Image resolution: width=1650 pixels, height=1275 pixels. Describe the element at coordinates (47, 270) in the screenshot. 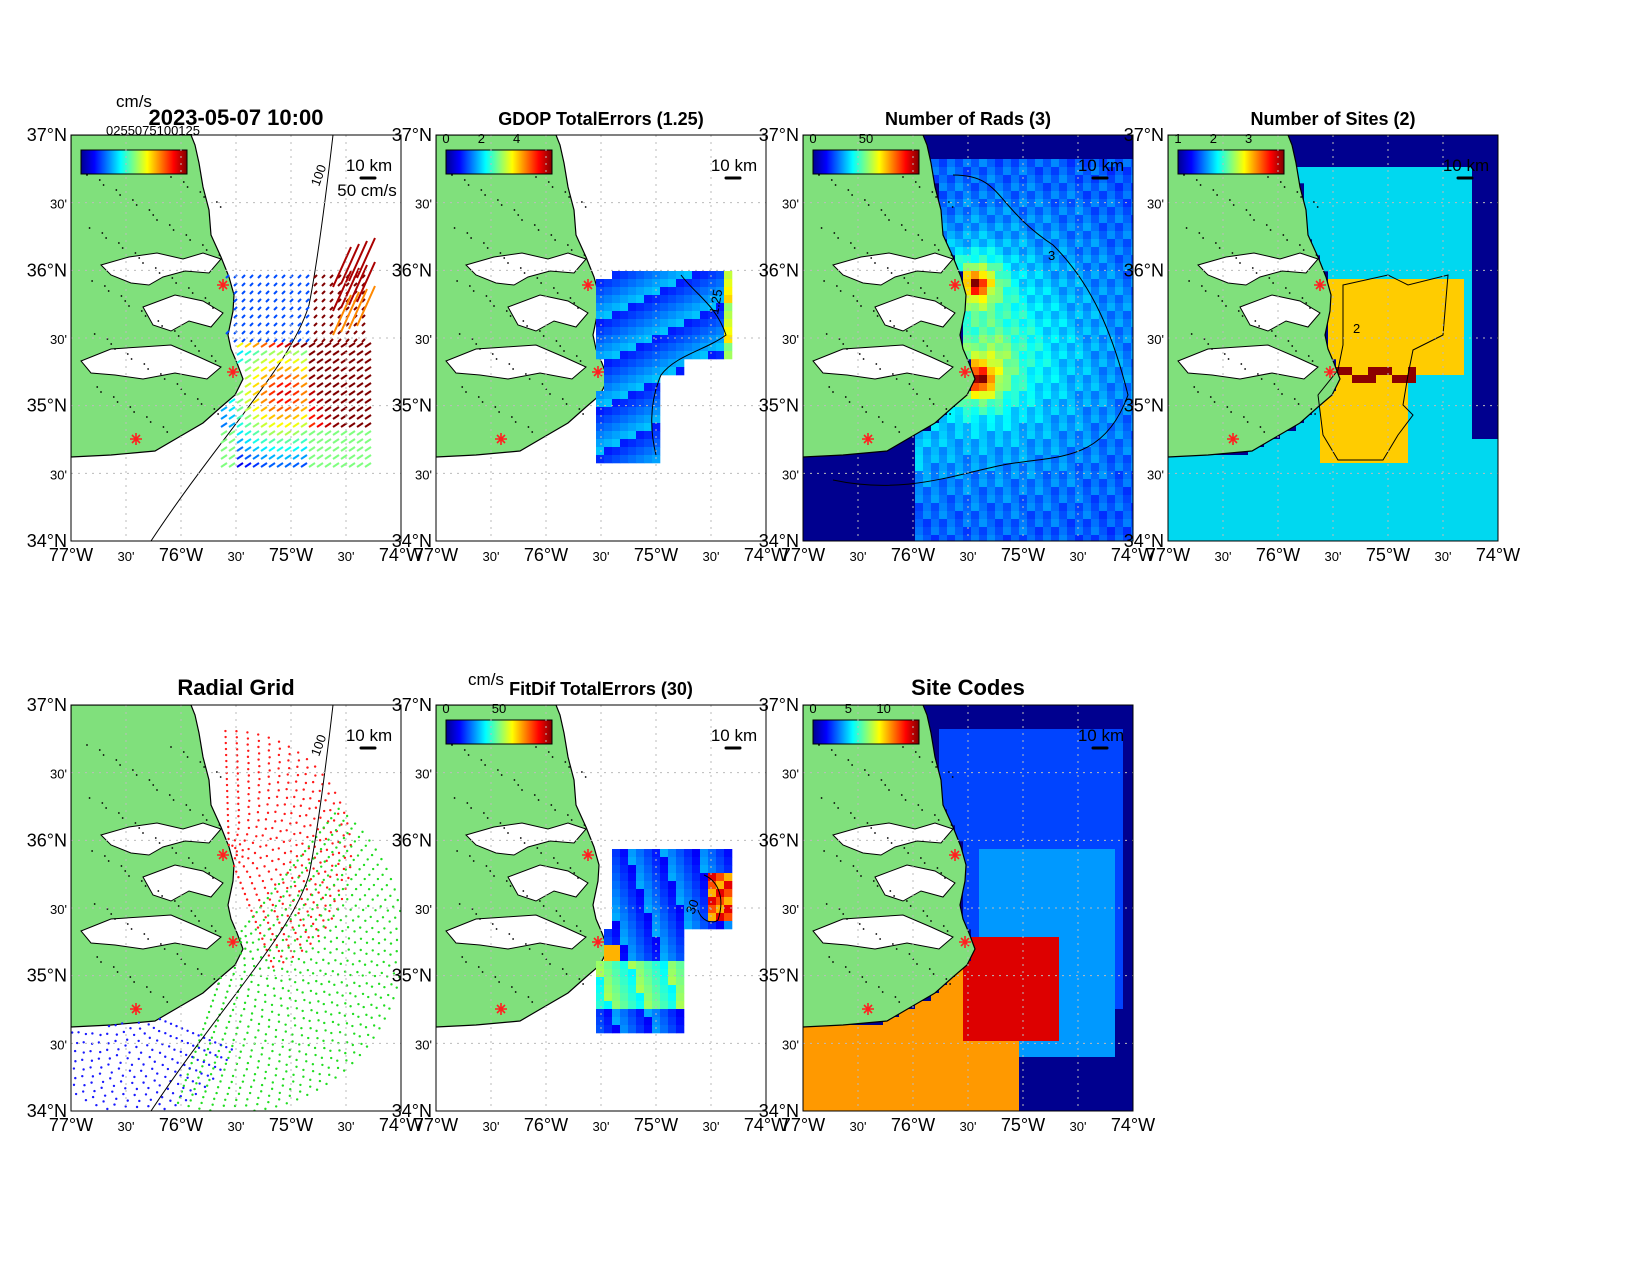

I see `lat-tick-label: 36°N` at that location.